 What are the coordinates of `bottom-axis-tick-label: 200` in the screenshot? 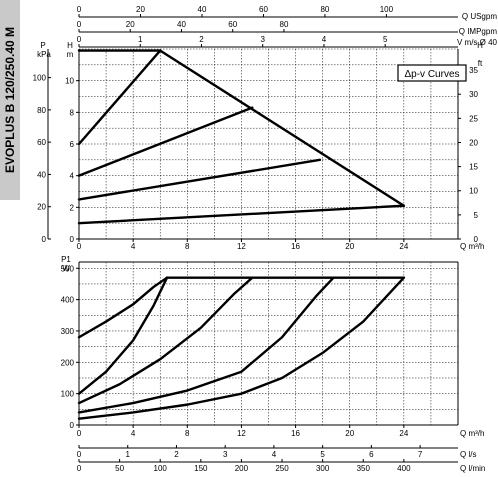 It's located at (242, 468).